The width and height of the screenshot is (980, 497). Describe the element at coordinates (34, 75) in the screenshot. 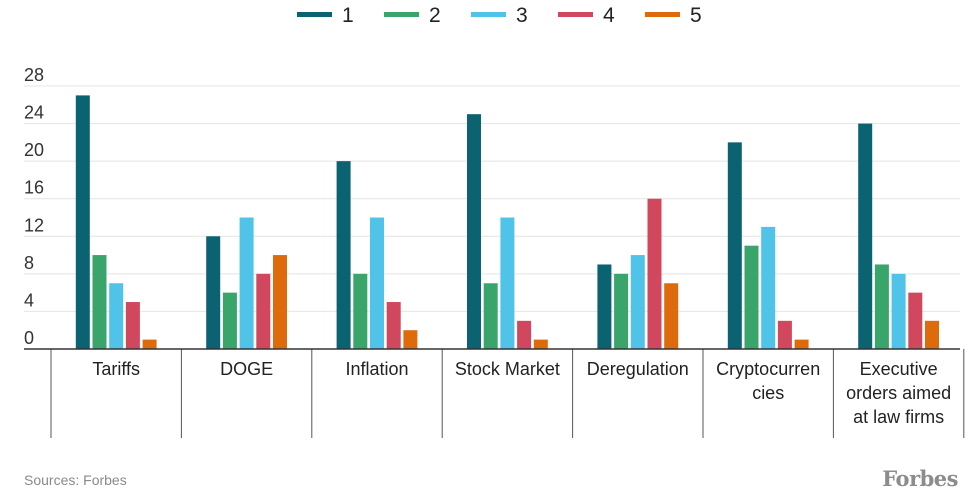

I see `y-tick-label: 28` at that location.